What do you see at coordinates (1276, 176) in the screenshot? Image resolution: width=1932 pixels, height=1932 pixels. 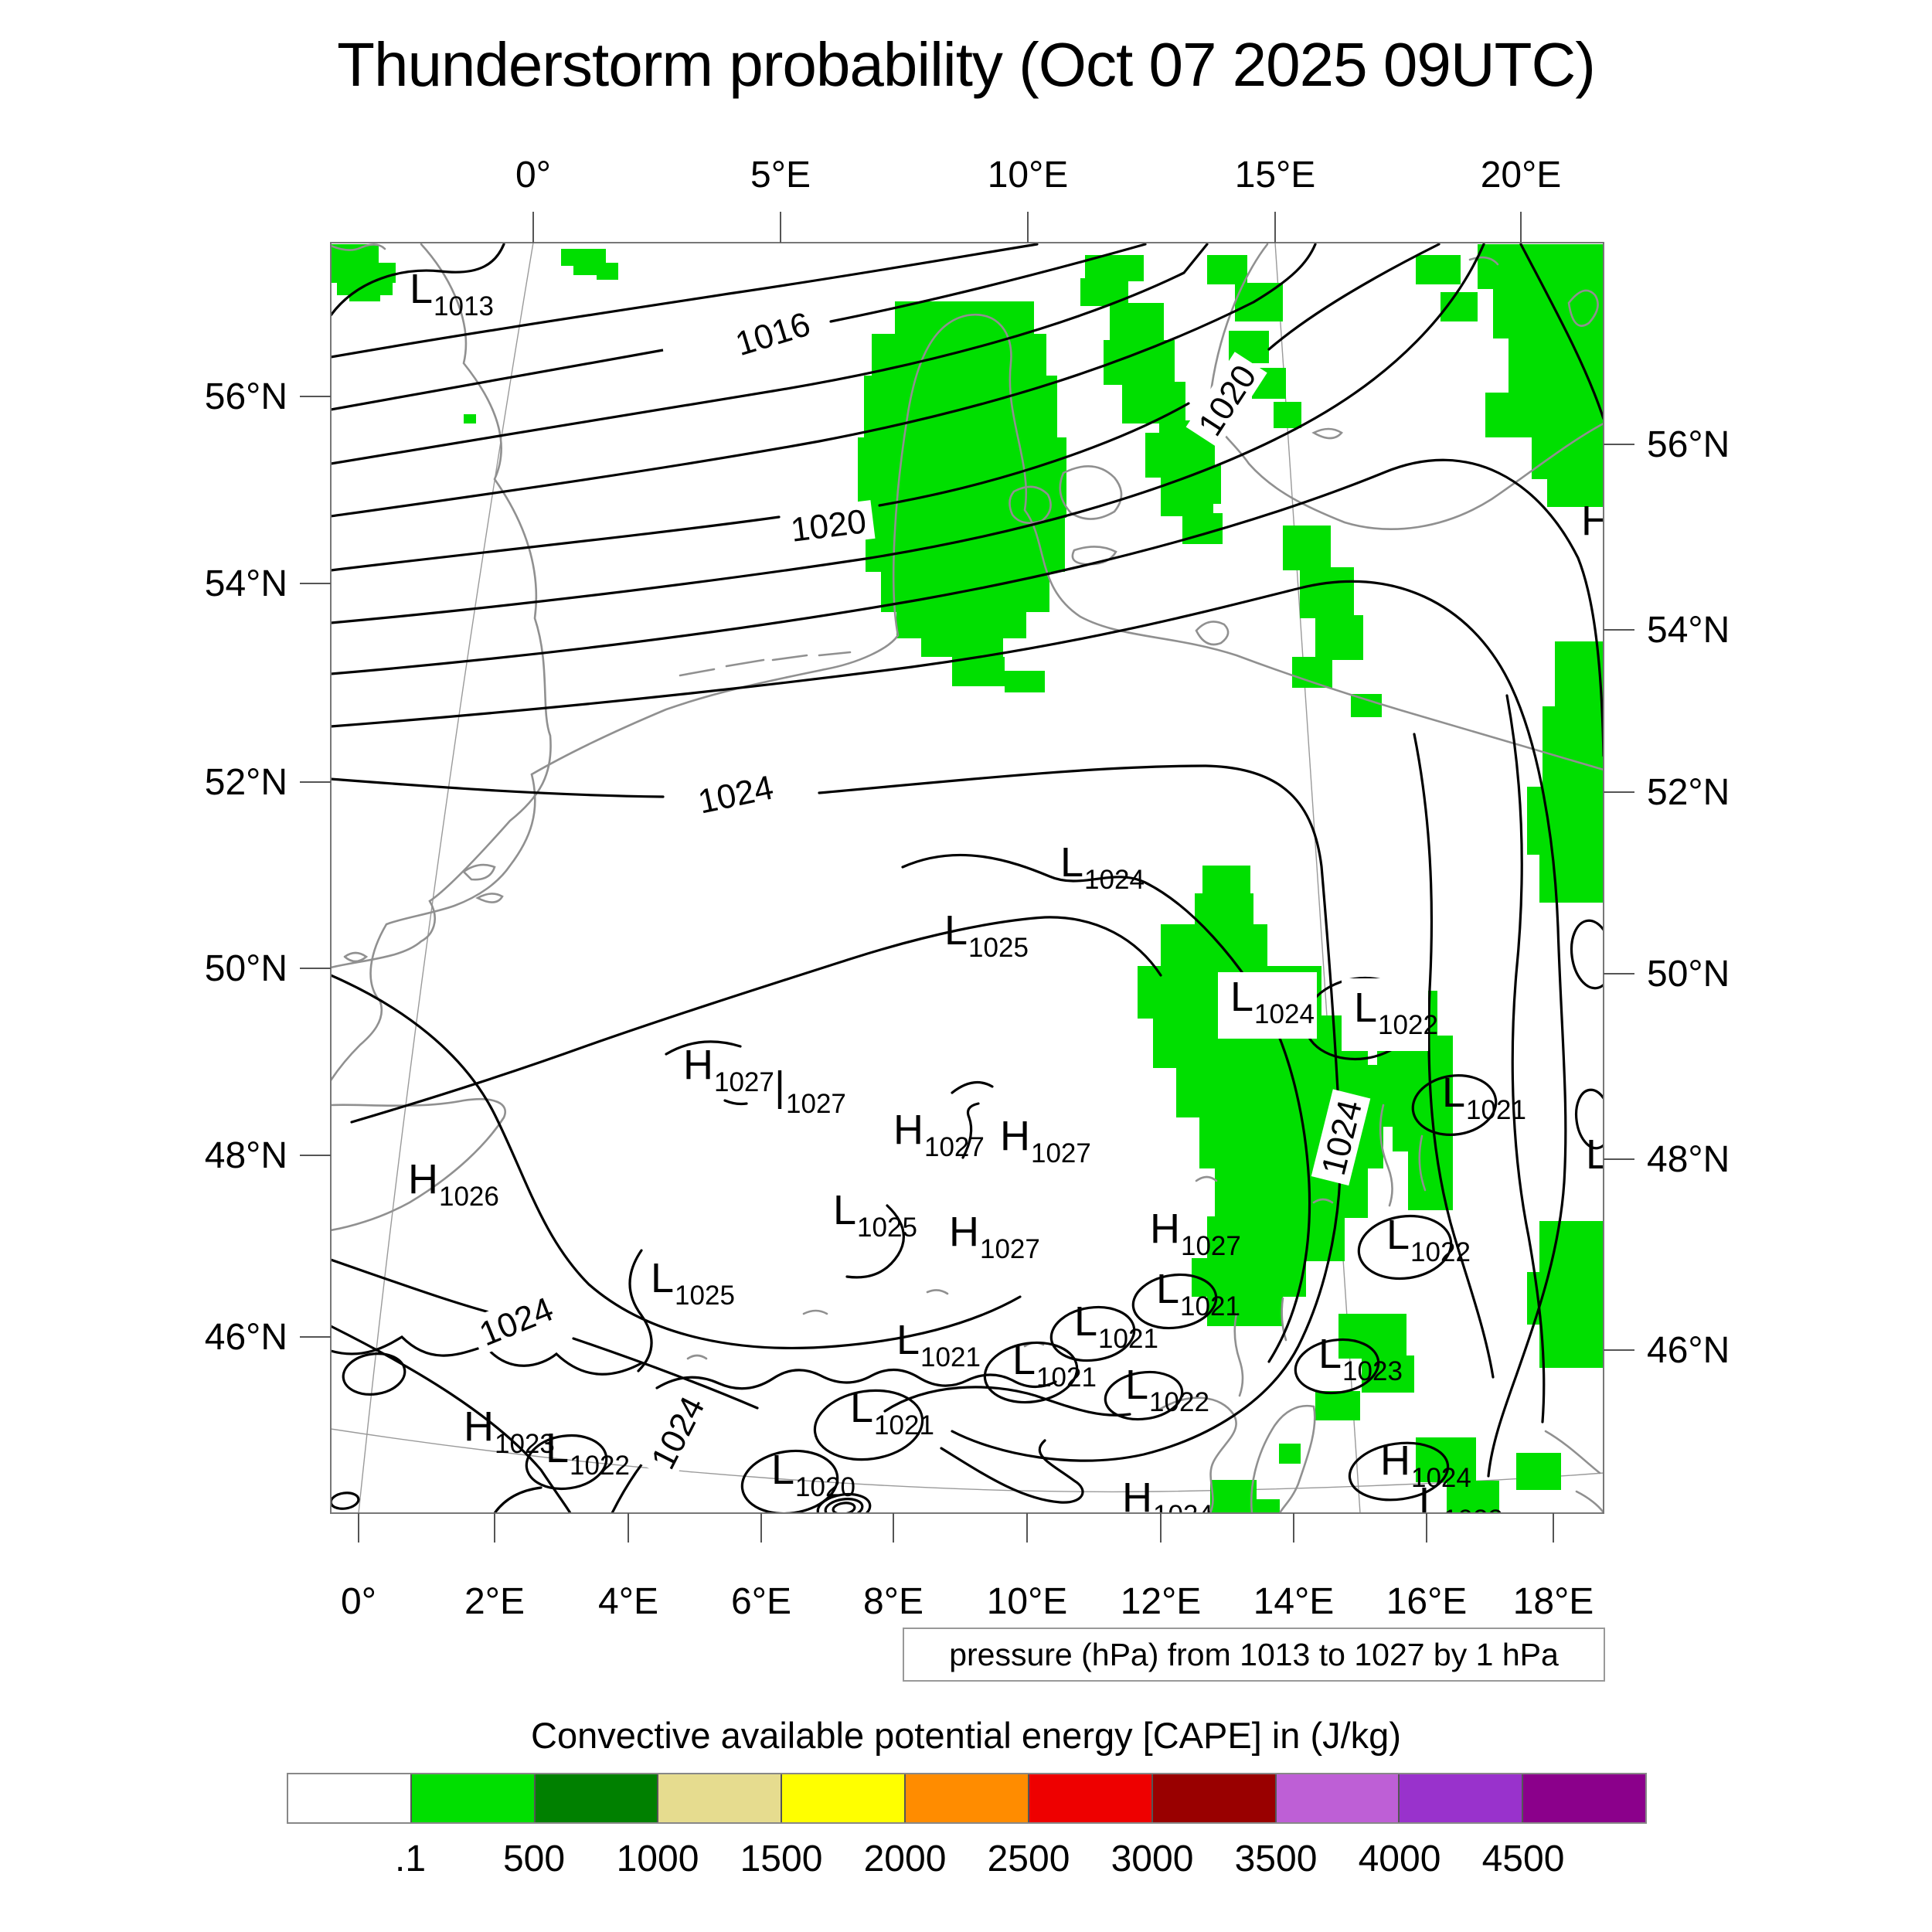 I see `axis-tick-label: 15°E` at bounding box center [1276, 176].